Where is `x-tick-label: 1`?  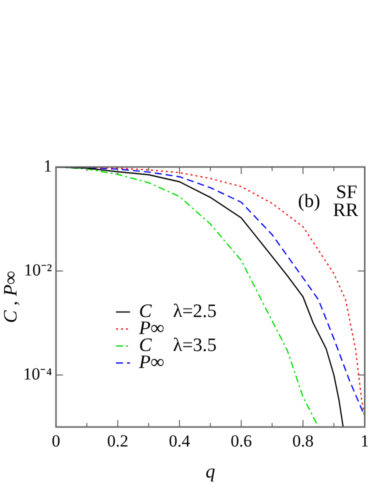
x-tick-label: 1 is located at coordinates (364, 441).